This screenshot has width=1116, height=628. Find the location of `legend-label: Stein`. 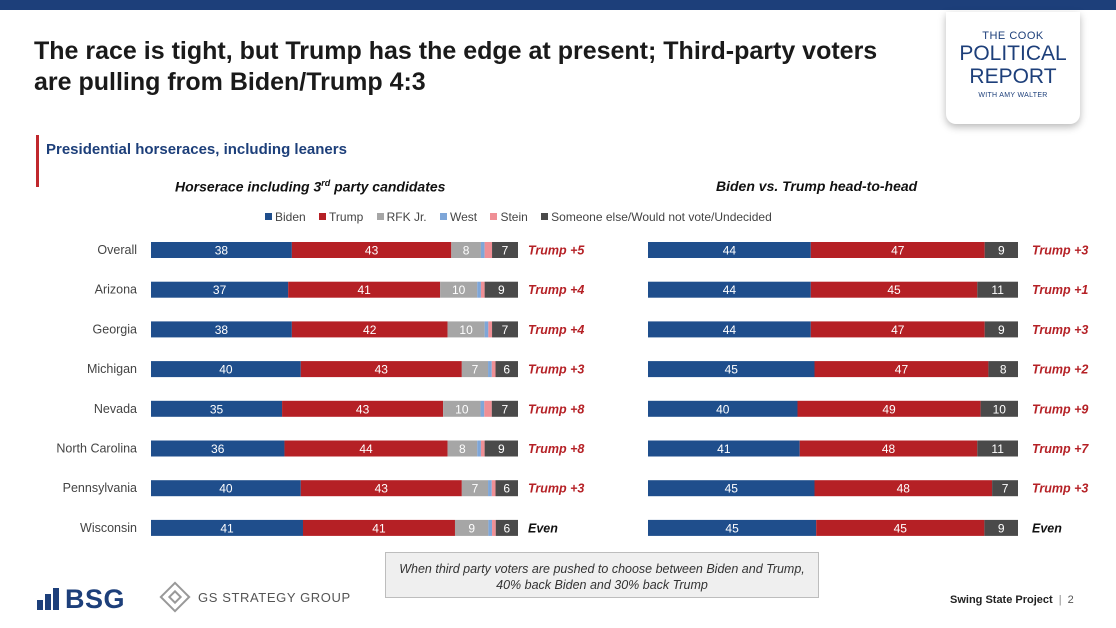

legend-label: Stein is located at coordinates (514, 217).